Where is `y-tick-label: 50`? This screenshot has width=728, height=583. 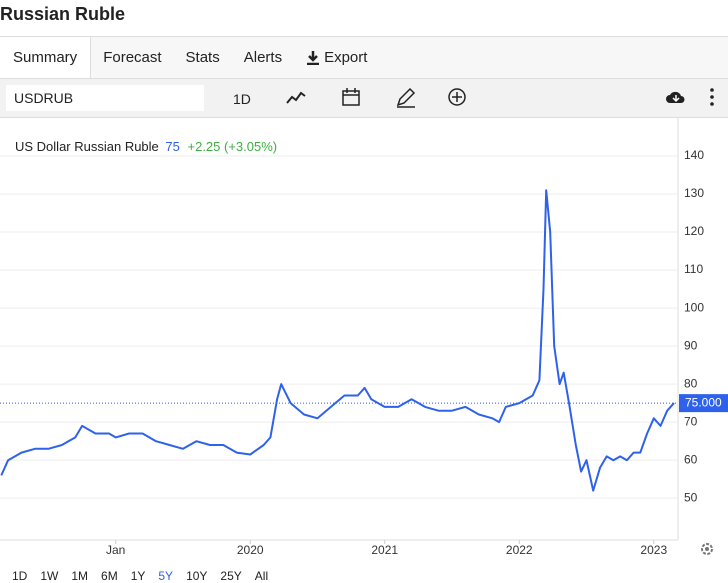
y-tick-label: 50 is located at coordinates (691, 497).